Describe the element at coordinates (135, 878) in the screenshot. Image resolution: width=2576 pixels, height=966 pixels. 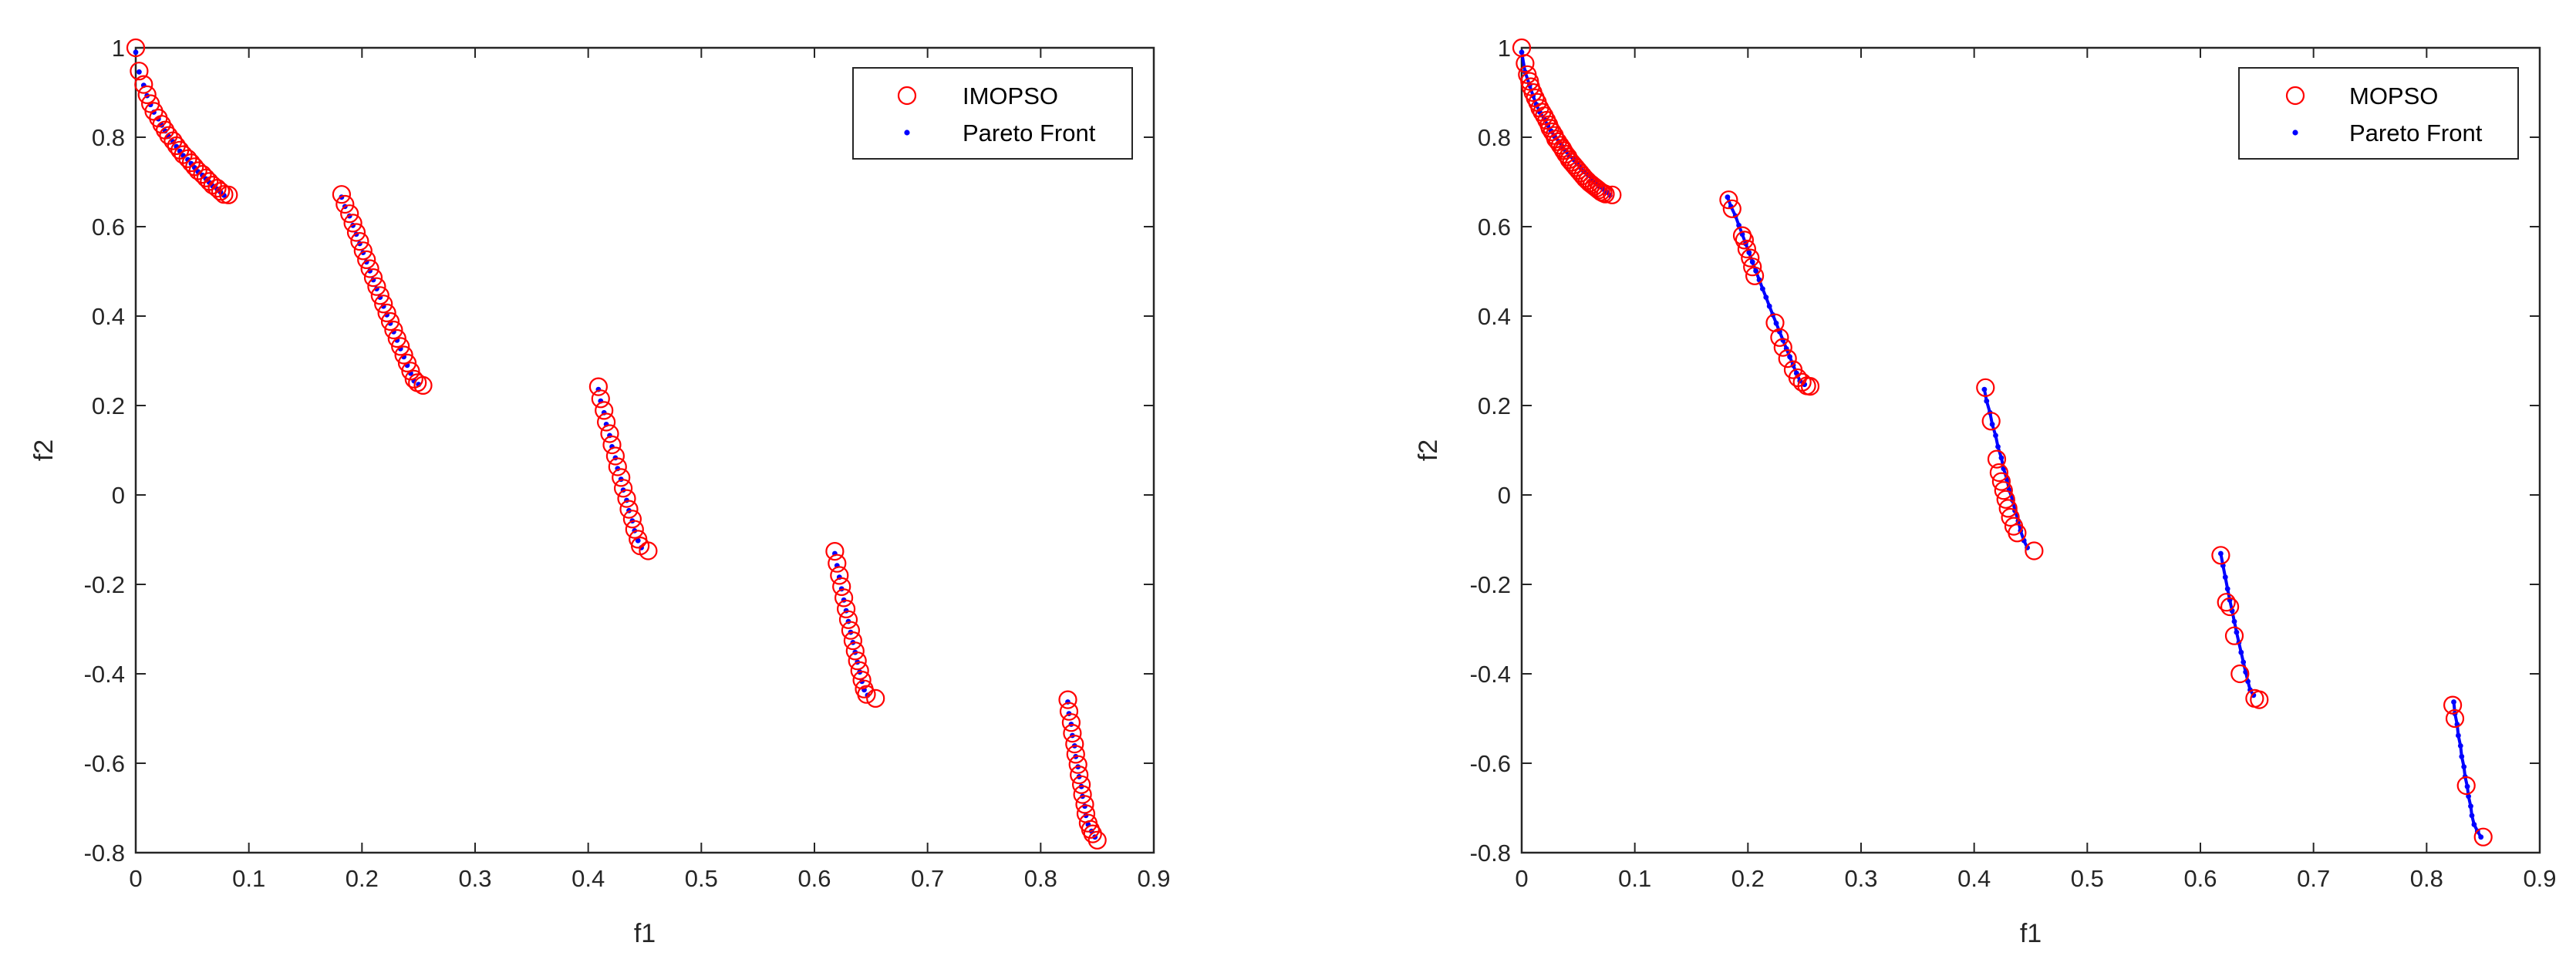
I see `x-tick-label: 0` at that location.